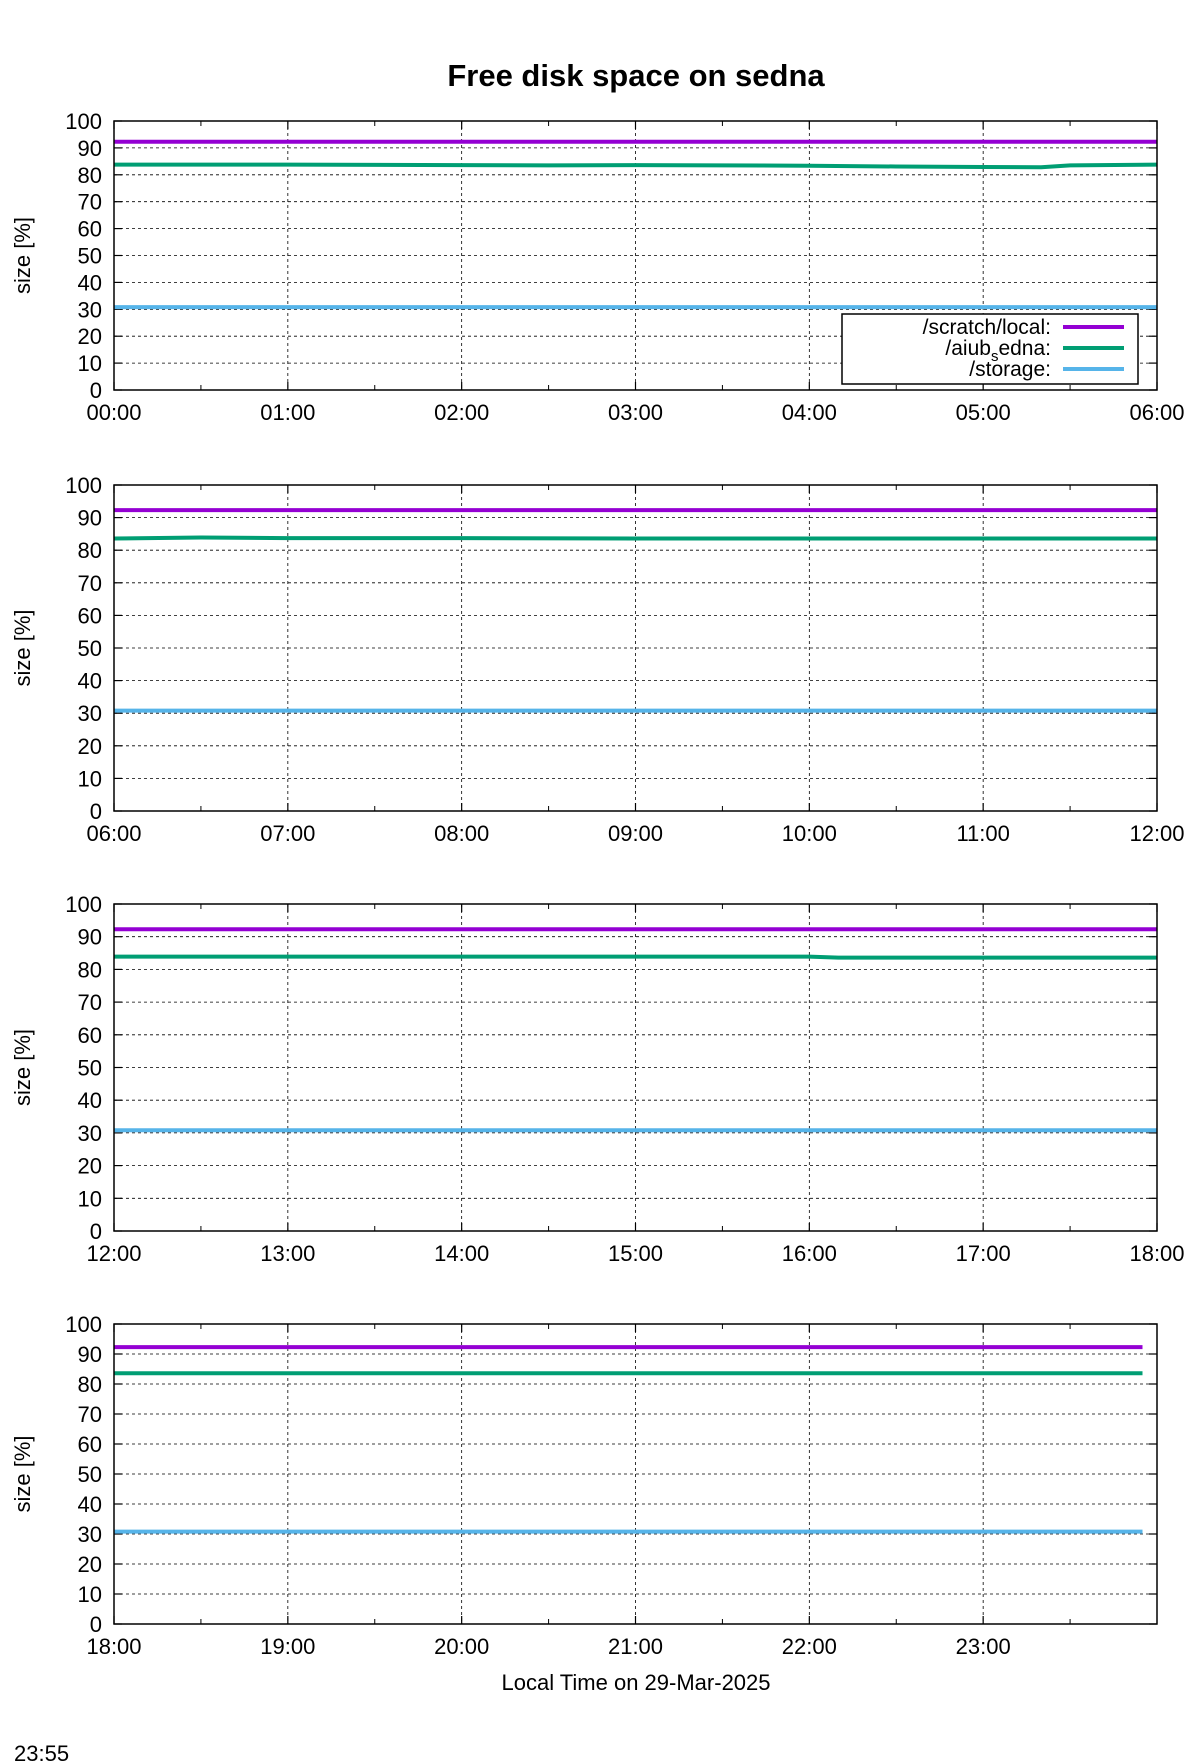  What do you see at coordinates (983, 1646) in the screenshot?
I see `x-tick-label: 23:00` at bounding box center [983, 1646].